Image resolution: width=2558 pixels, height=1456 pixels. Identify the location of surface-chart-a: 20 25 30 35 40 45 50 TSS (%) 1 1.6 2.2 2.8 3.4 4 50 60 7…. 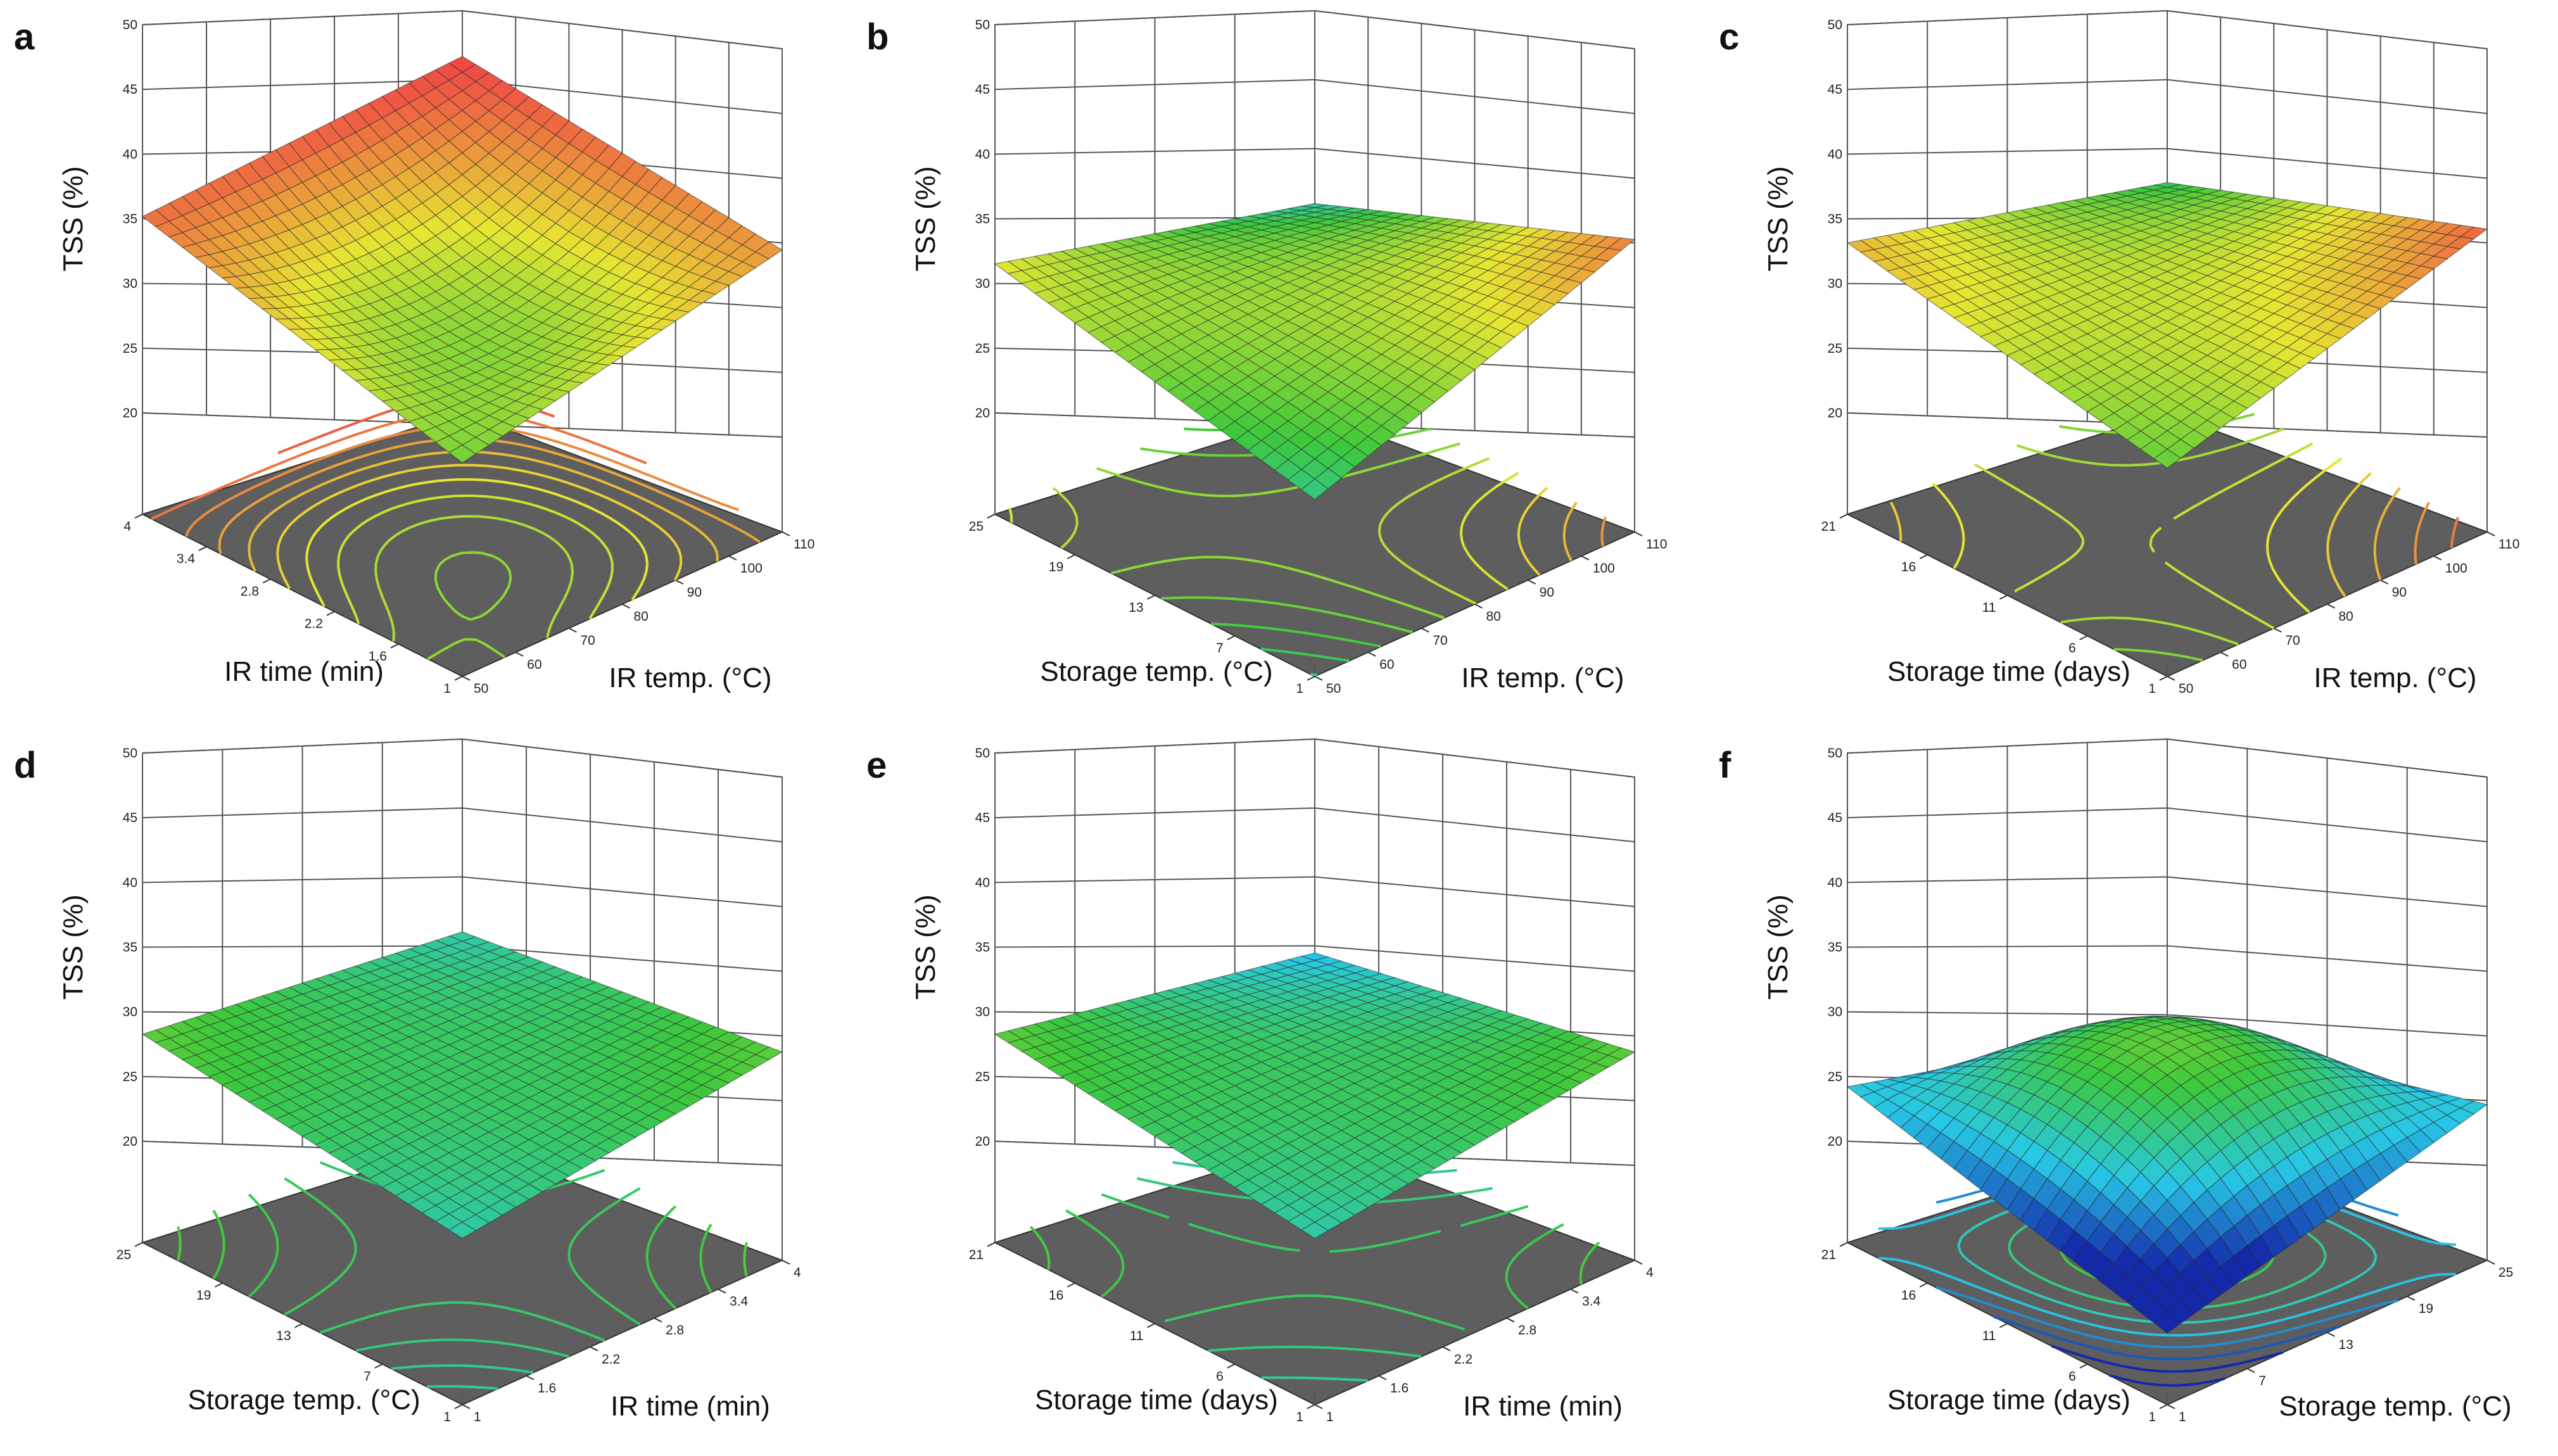
(414, 352).